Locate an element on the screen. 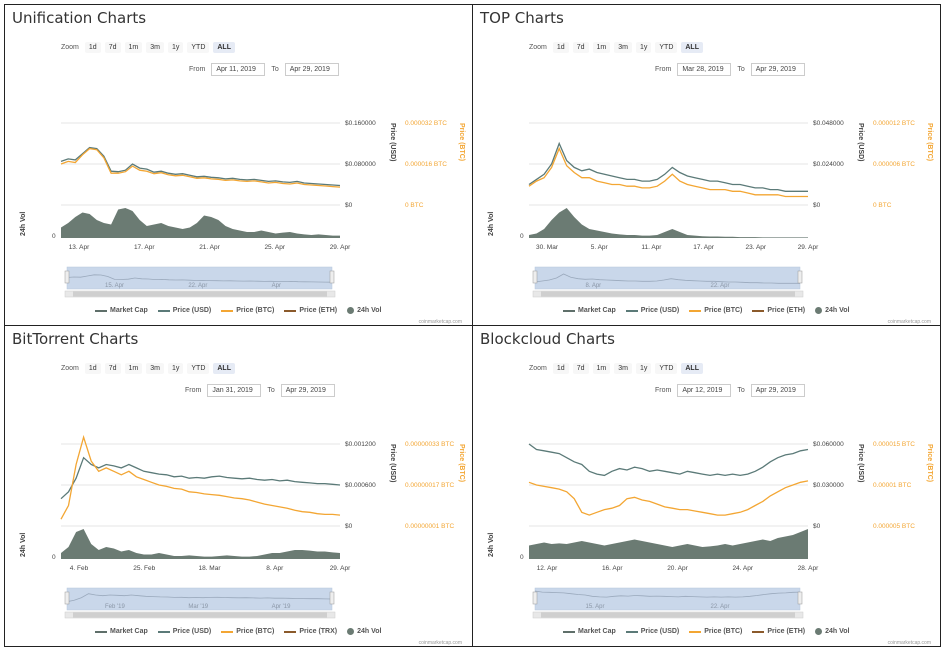  legend-item: Price (TRX) is located at coordinates (310, 631).